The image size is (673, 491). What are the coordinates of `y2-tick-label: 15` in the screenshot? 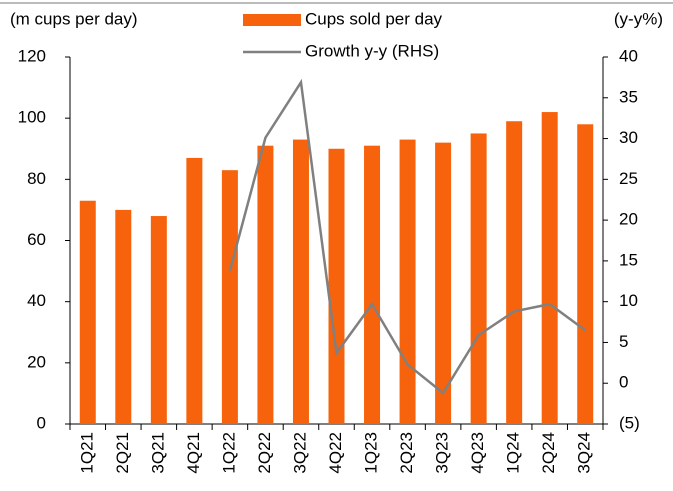 It's located at (628, 259).